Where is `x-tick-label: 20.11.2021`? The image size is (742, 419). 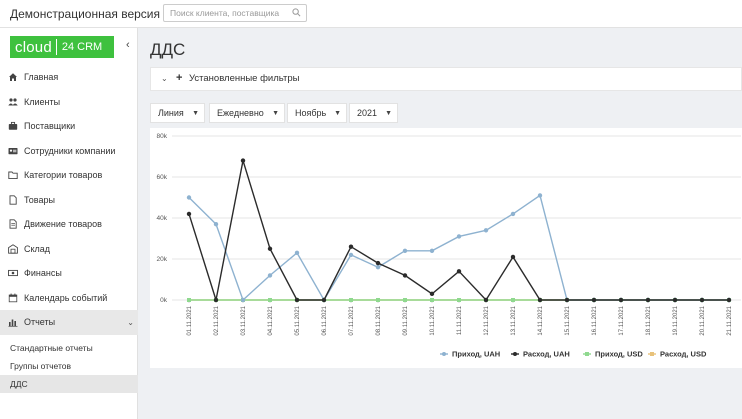
x-tick-label: 20.11.2021 is located at coordinates (703, 320).